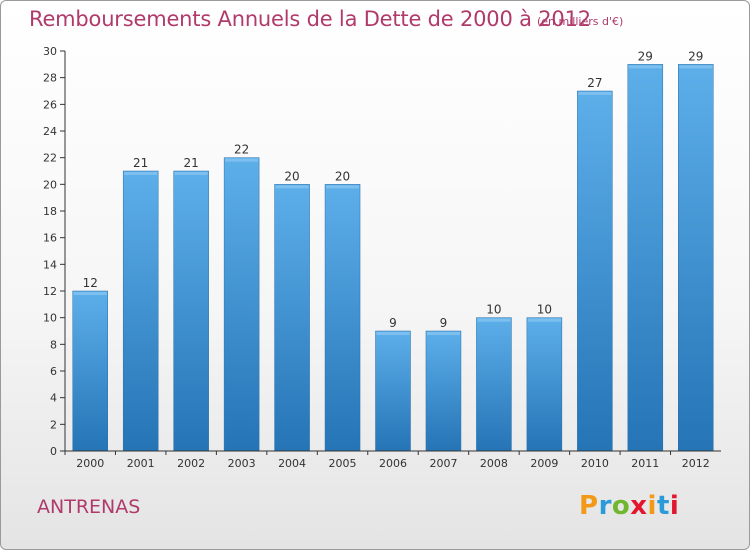  Describe the element at coordinates (241, 304) in the screenshot. I see `bar-2003` at that location.